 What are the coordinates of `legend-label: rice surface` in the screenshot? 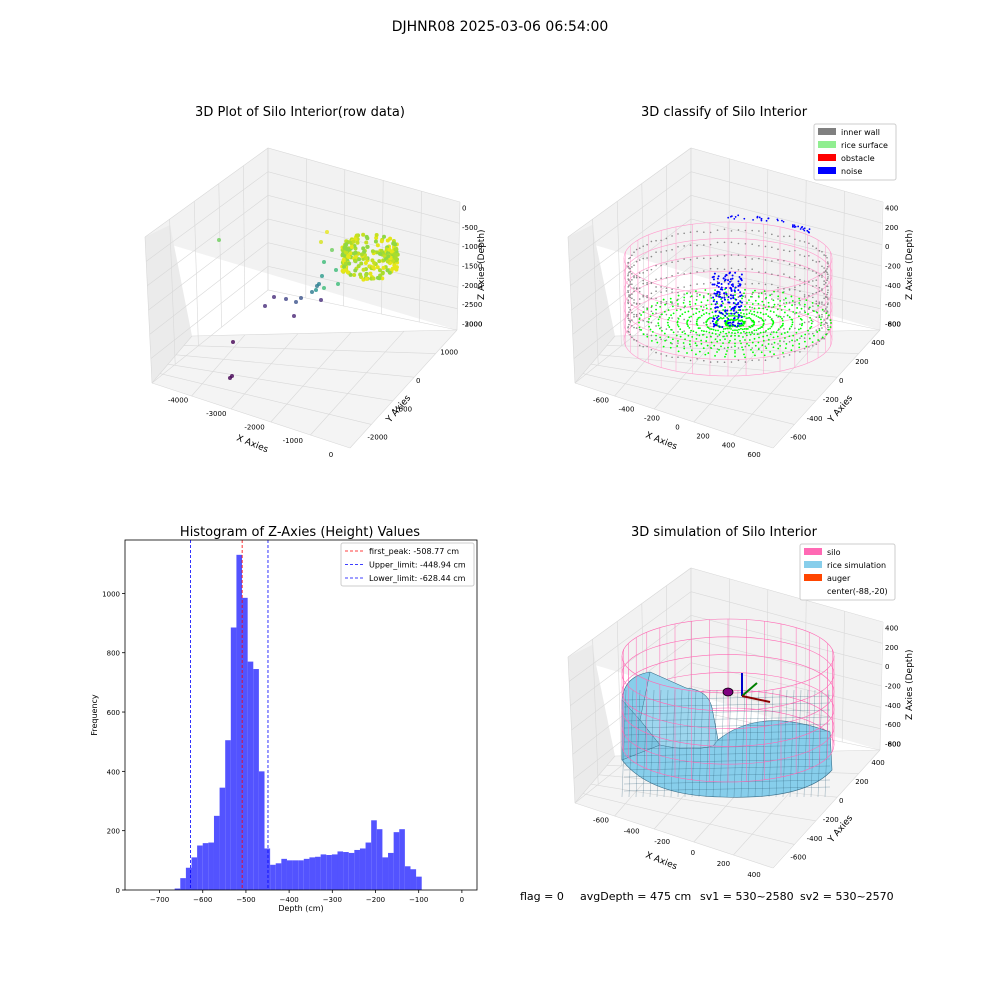 It's located at (864, 145).